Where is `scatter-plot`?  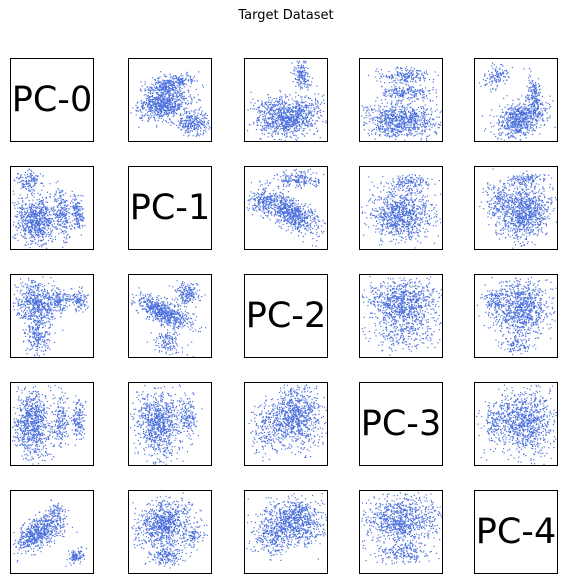
scatter-plot is located at coordinates (49, 208).